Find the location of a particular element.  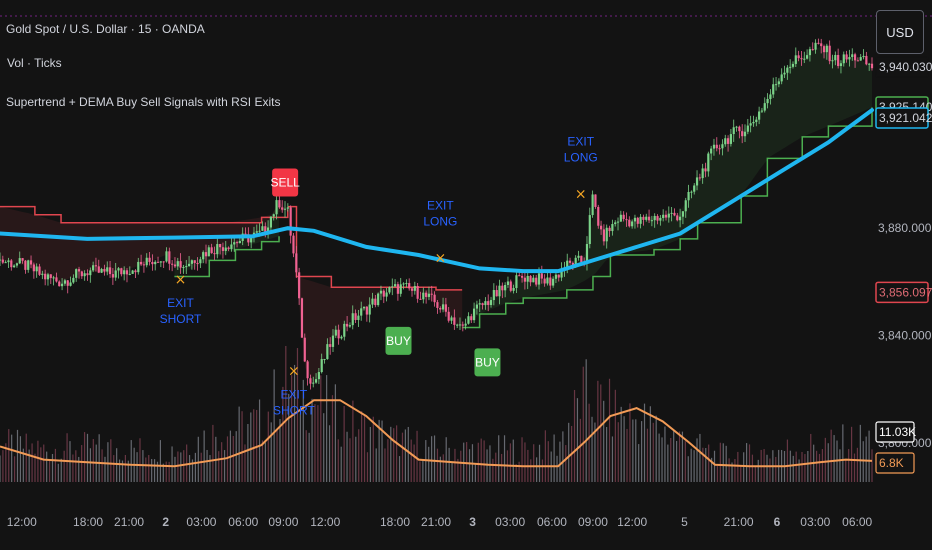

time-tick-label: 03:00 is located at coordinates (510, 522).